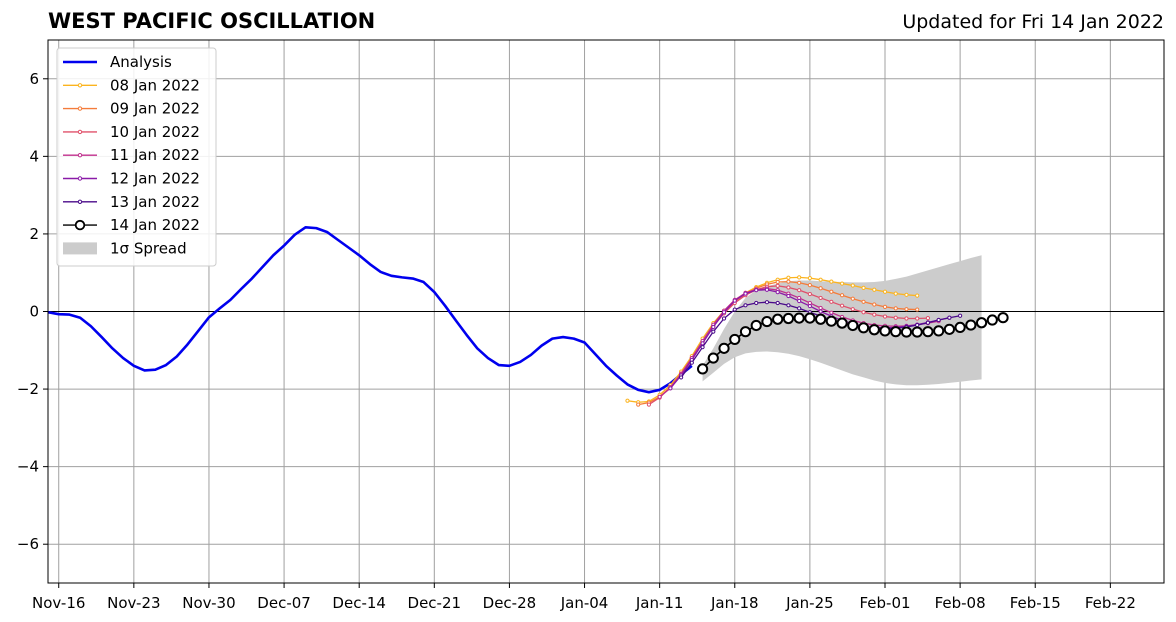 The height and width of the screenshot is (622, 1176). I want to click on y-tick-label: 0, so click(34, 312).